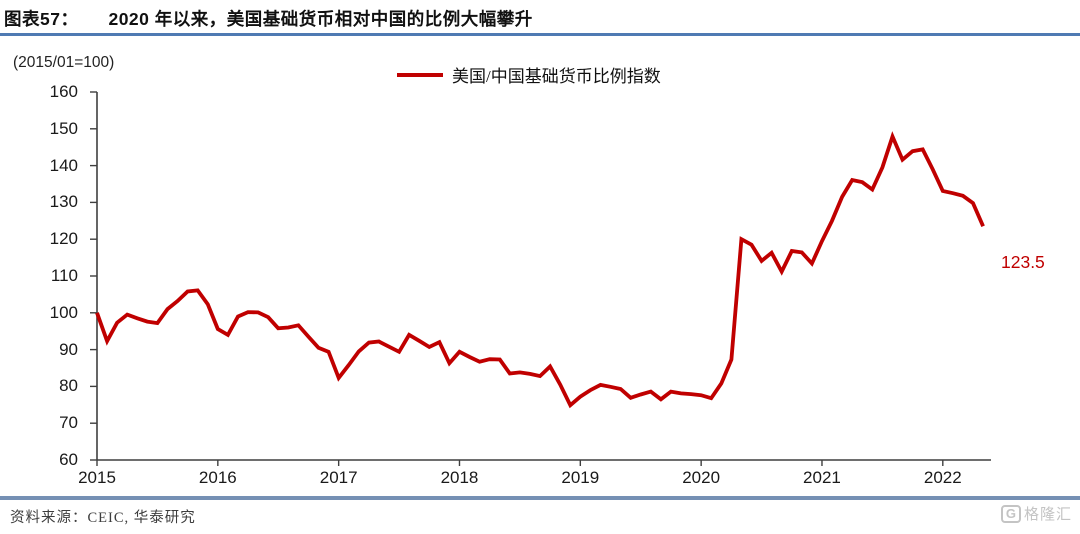 The image size is (1080, 534). What do you see at coordinates (540, 34) in the screenshot?
I see `title-divider` at bounding box center [540, 34].